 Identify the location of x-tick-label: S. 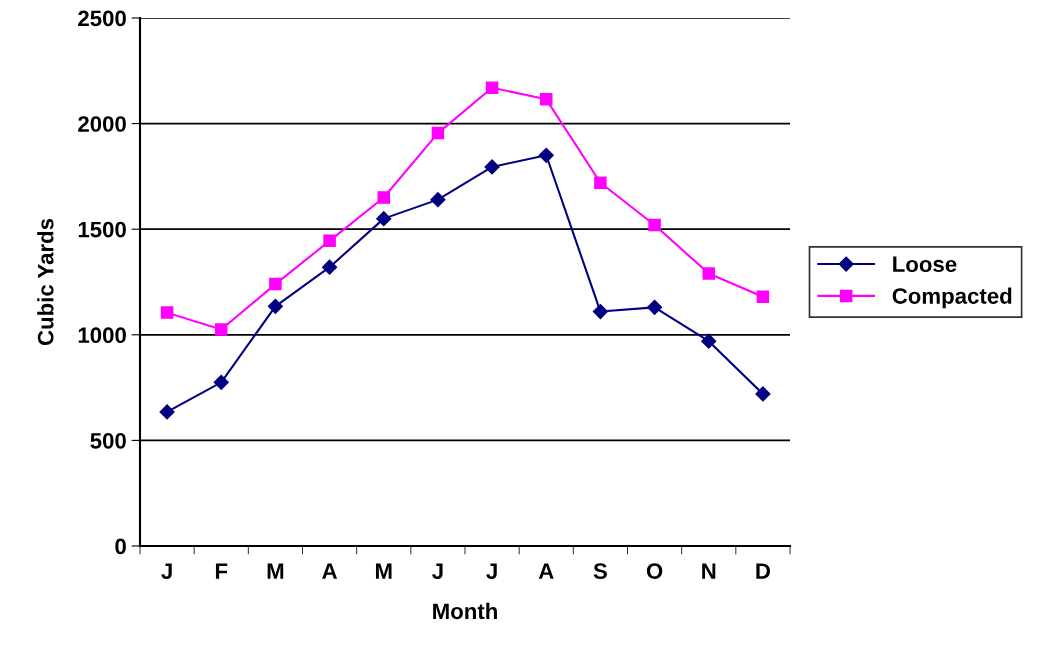
(600, 571).